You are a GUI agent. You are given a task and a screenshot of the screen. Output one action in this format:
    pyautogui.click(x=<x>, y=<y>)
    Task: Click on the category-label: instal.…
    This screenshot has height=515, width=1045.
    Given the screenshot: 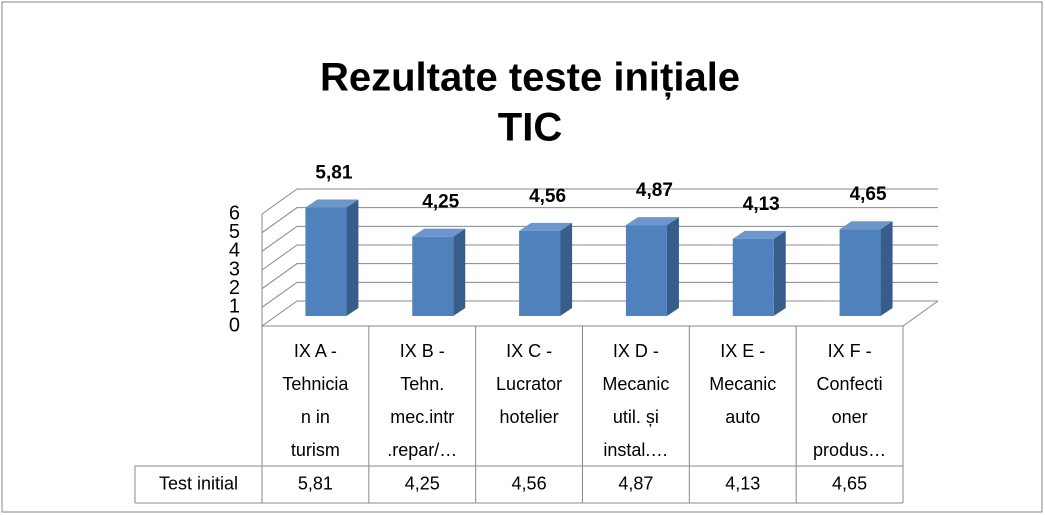 What is the action you would take?
    pyautogui.click(x=635, y=450)
    